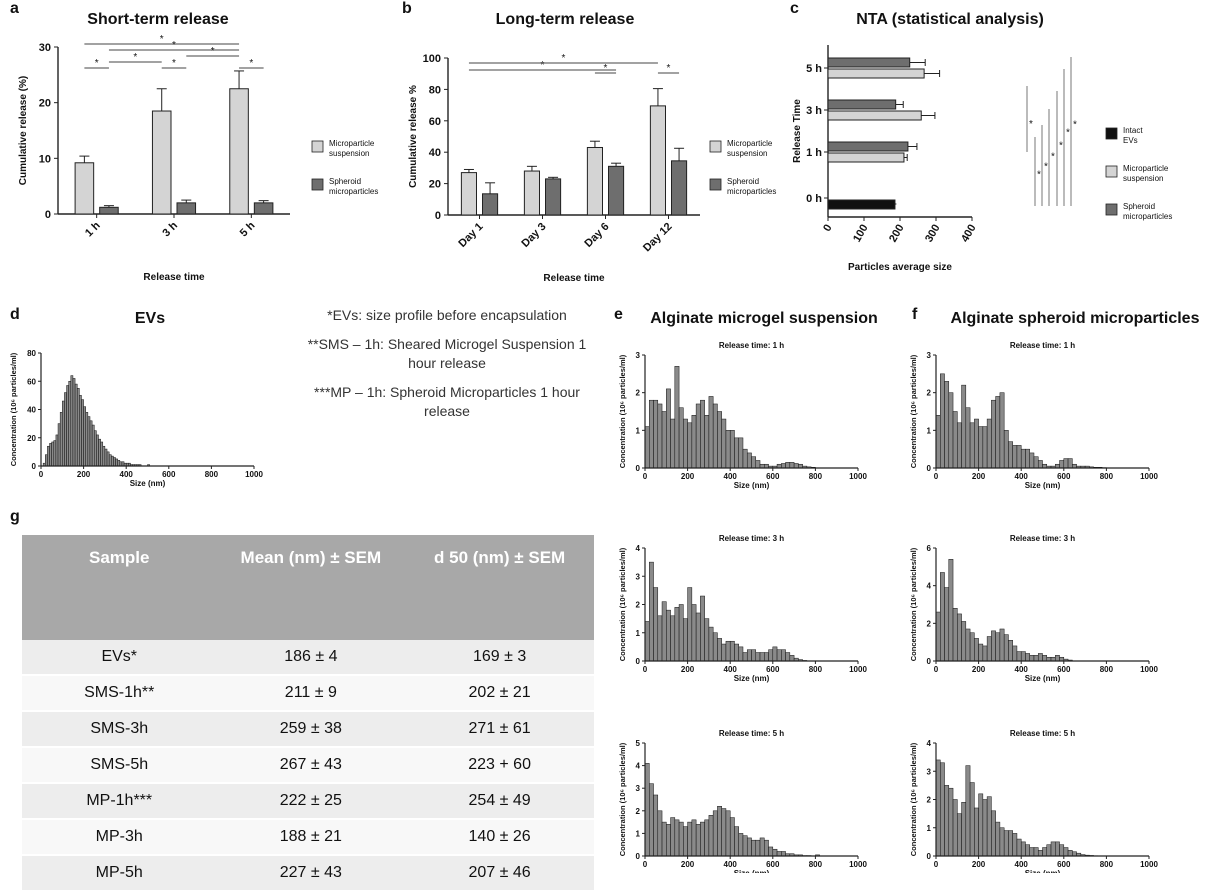 This screenshot has height=892, width=1220. I want to click on y-tick-label: 1 h, so click(814, 153).